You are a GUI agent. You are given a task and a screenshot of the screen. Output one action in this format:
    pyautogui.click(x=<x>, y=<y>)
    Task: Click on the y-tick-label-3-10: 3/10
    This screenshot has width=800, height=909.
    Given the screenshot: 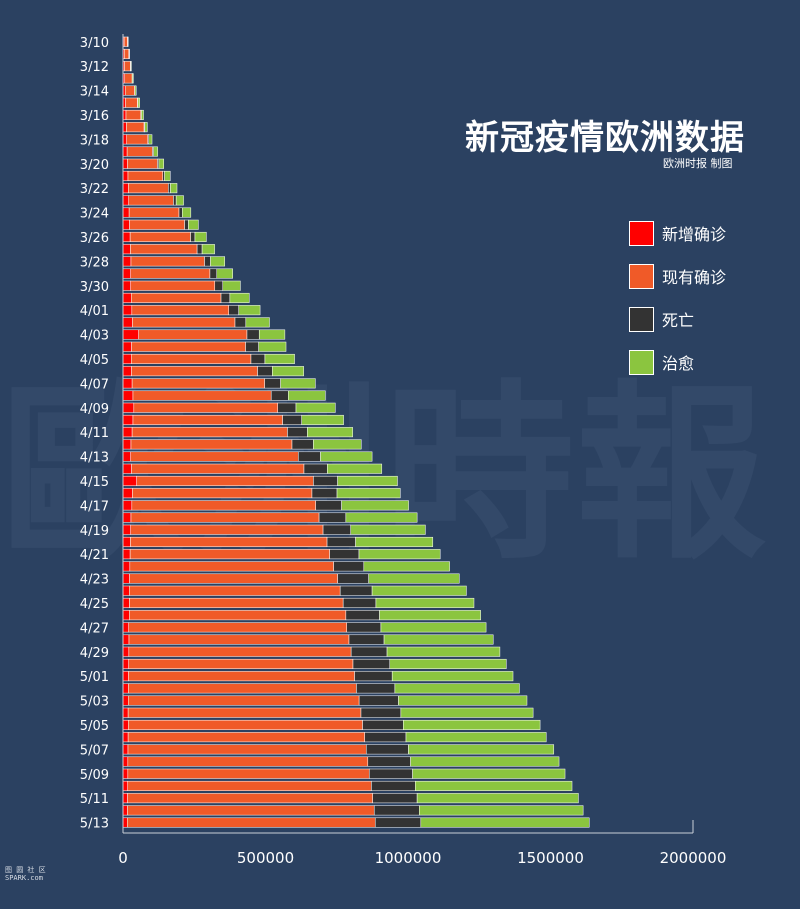 What is the action you would take?
    pyautogui.click(x=94, y=43)
    